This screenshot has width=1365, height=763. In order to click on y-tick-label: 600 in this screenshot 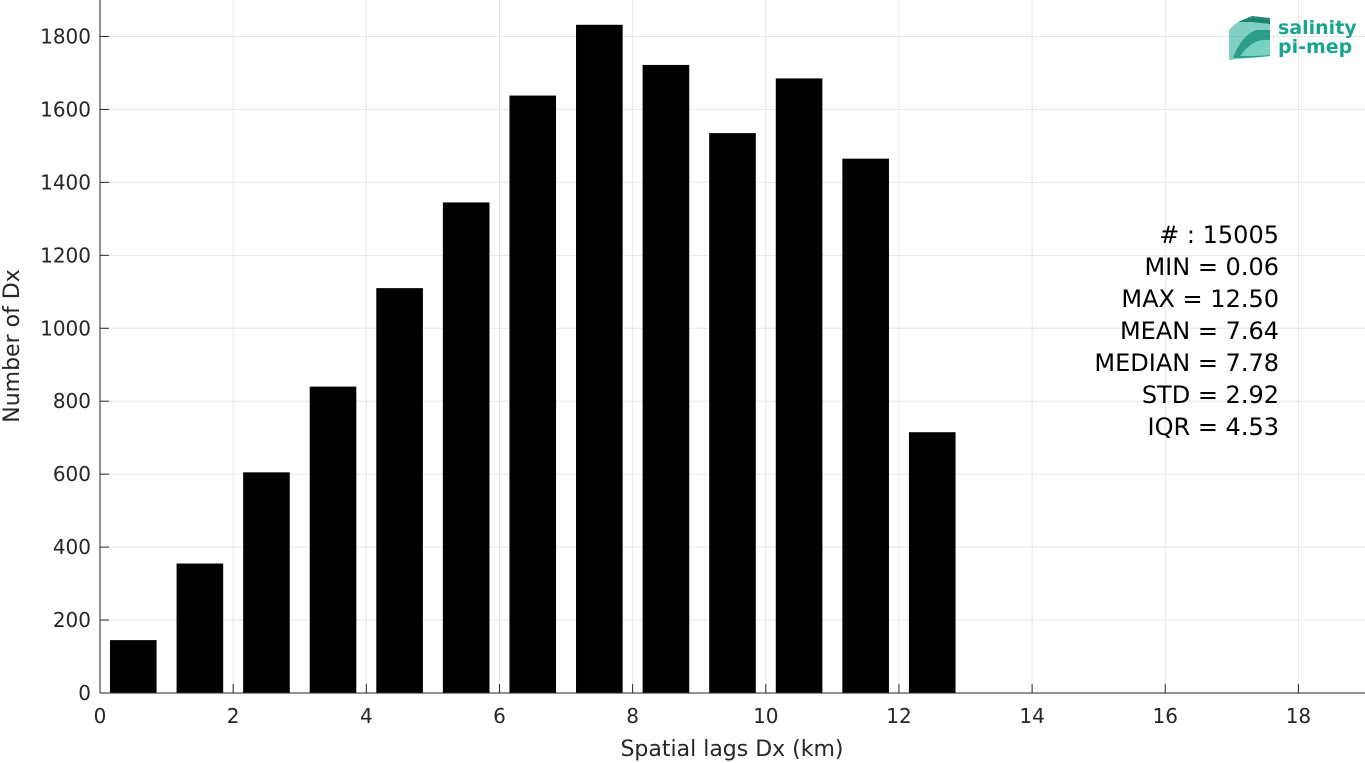, I will do `click(72, 474)`.